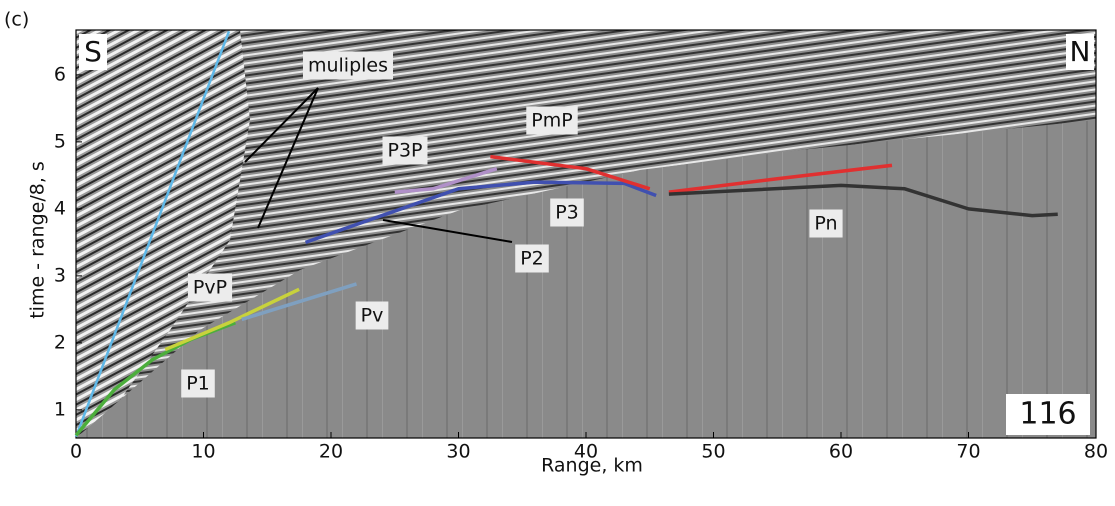 This screenshot has width=1115, height=506. Describe the element at coordinates (586, 452) in the screenshot. I see `x-tick-label: 40` at that location.